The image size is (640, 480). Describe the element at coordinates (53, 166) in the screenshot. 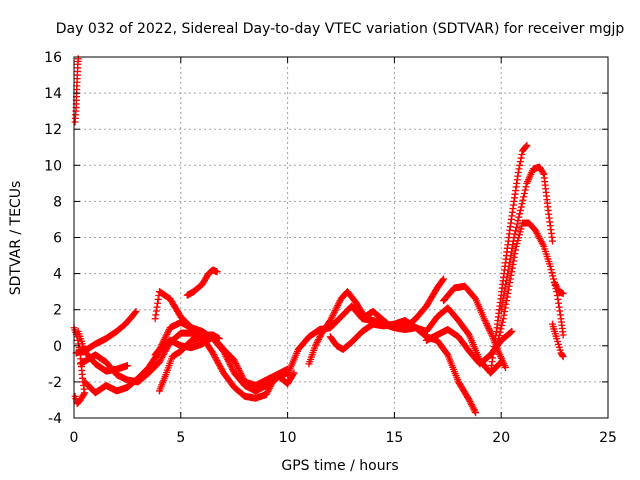

I see `y-tick-label: 10` at that location.